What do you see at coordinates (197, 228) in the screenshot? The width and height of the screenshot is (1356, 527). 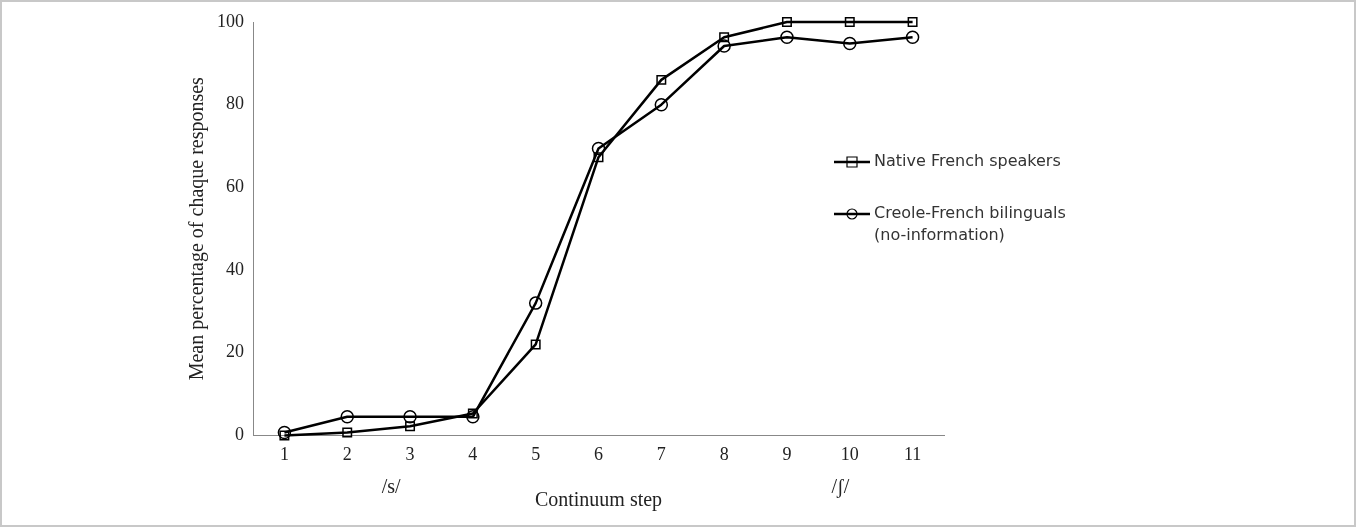 I see `y-axis-title: Mean percentage of chaque responses` at bounding box center [197, 228].